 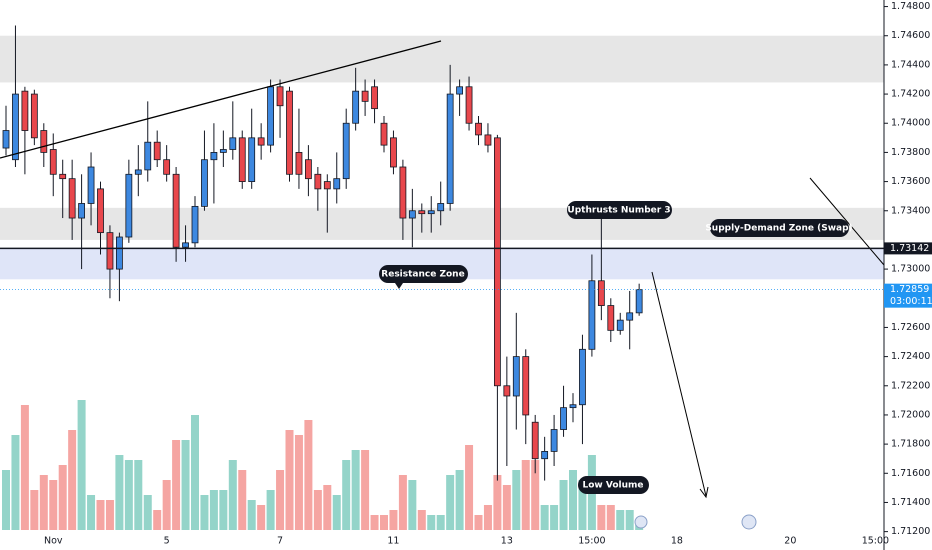 What do you see at coordinates (393, 541) in the screenshot?
I see `x-tick-label: 11` at bounding box center [393, 541].